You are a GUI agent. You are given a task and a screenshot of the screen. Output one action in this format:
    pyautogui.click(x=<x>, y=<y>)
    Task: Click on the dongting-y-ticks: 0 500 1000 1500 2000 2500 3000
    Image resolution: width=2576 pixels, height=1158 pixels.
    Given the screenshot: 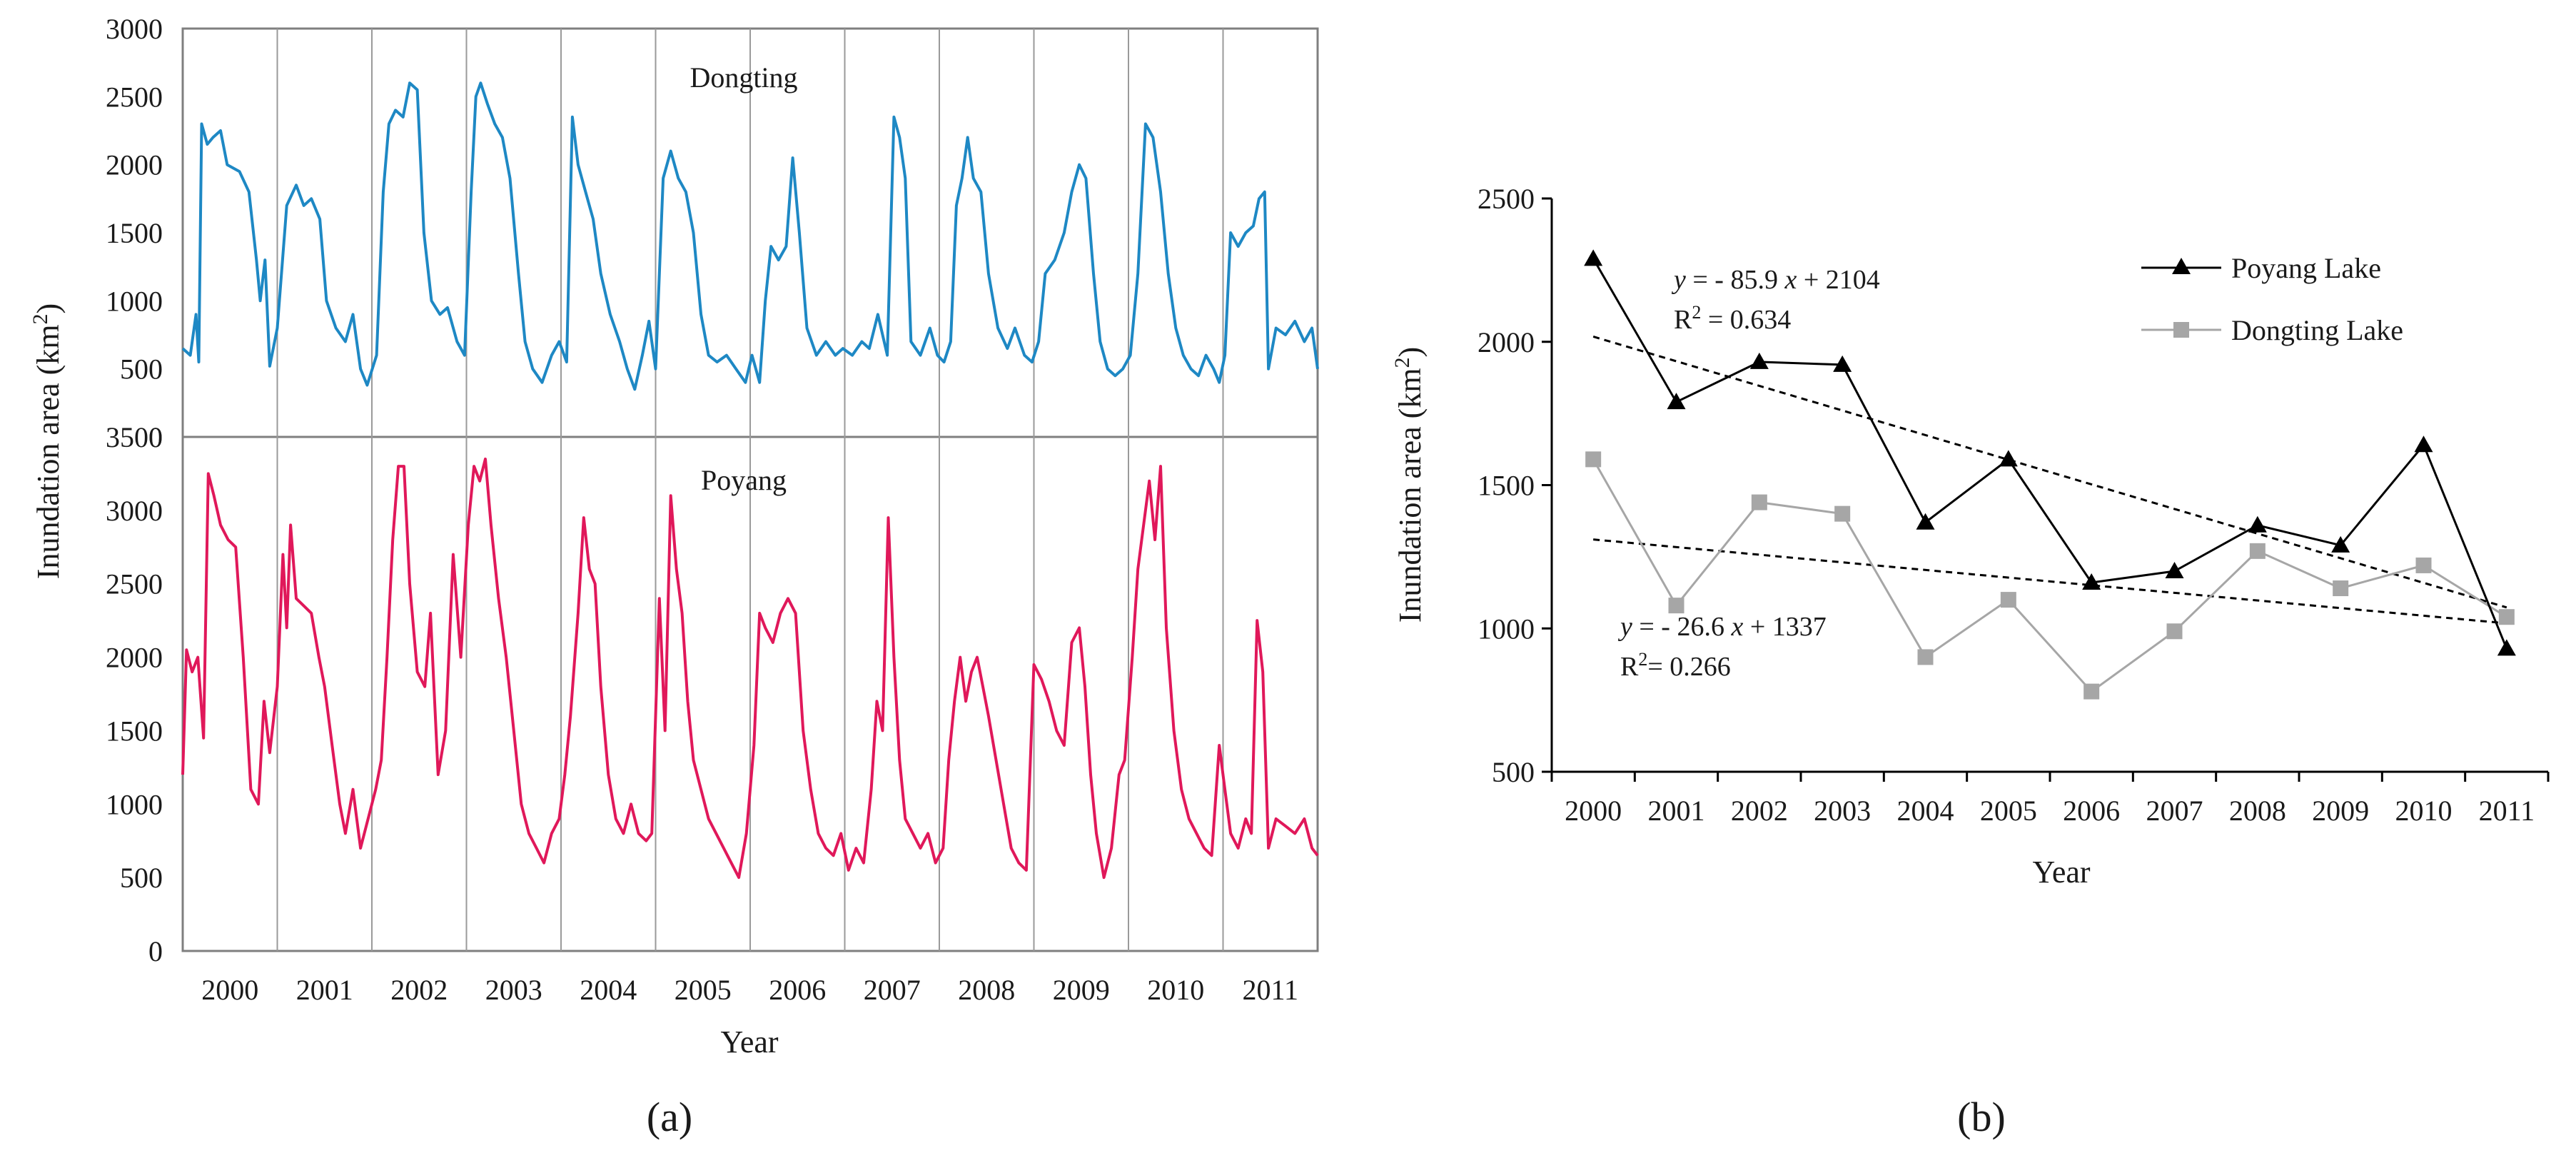 What is the action you would take?
    pyautogui.click(x=134, y=233)
    